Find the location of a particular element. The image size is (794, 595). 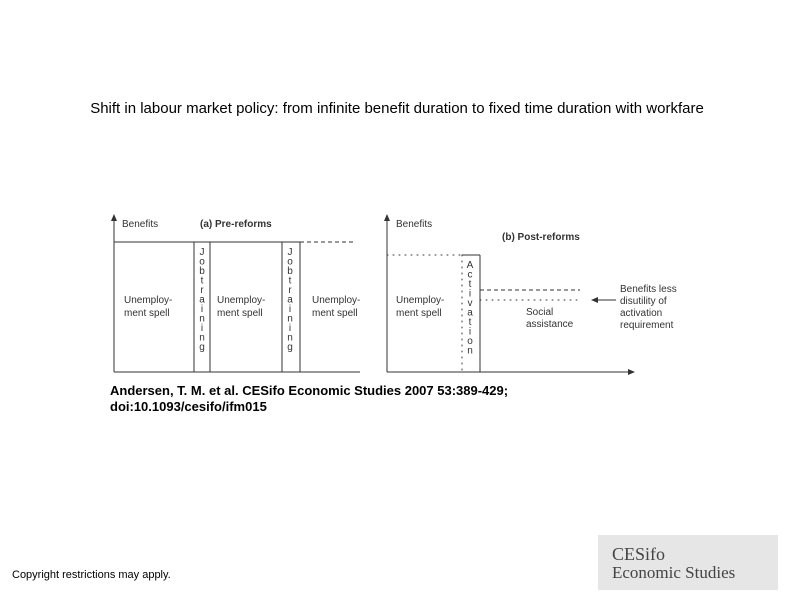

activation: Activation is located at coordinates (470, 307).